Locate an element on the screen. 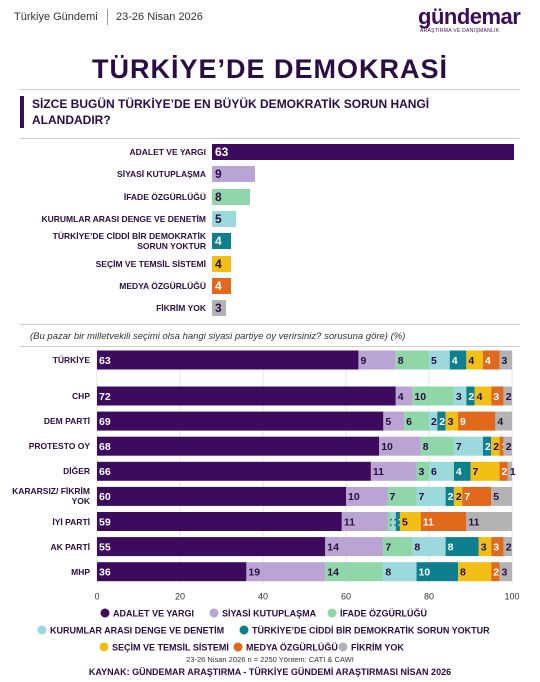  value-label: 63 is located at coordinates (222, 152).